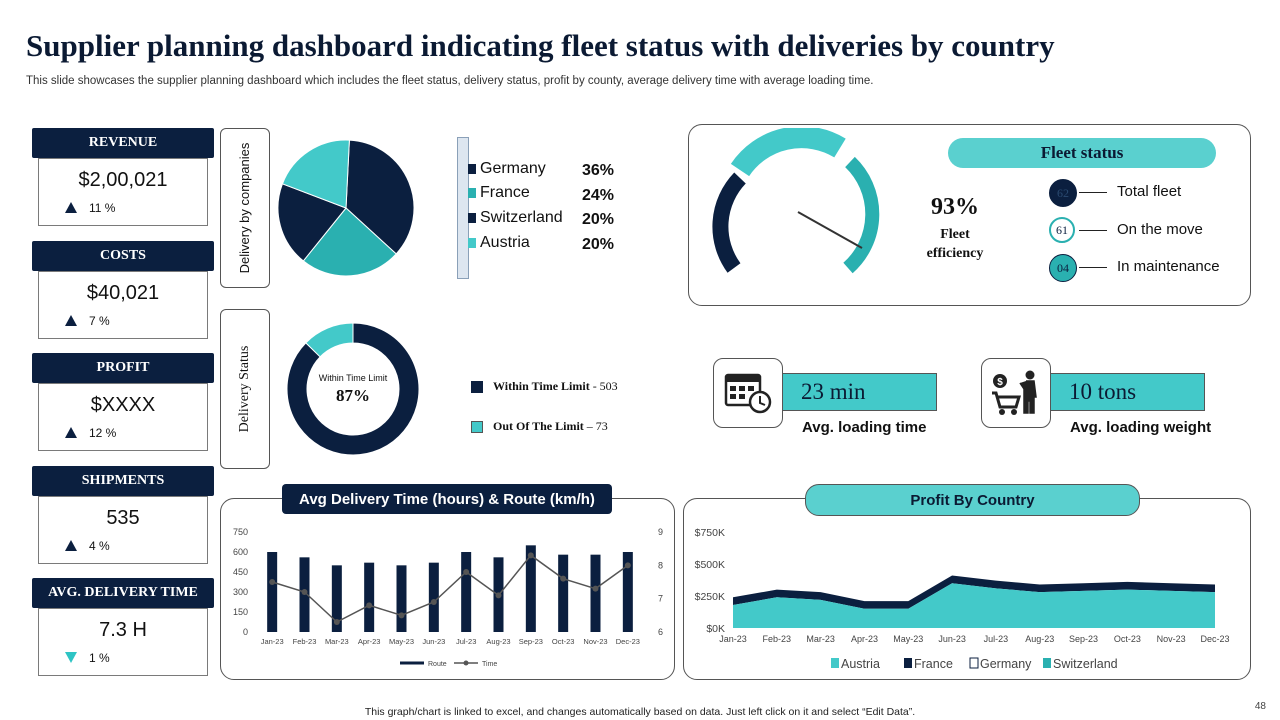 Image resolution: width=1280 pixels, height=720 pixels. What do you see at coordinates (796, 201) in the screenshot?
I see `fleet-efficiency-gauge` at bounding box center [796, 201].